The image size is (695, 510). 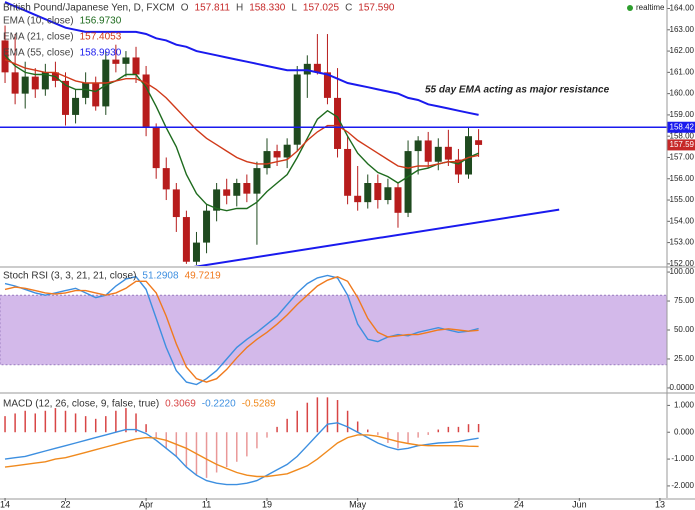 What do you see at coordinates (38, 21) in the screenshot?
I see `legend-name: EMA (10, close)` at bounding box center [38, 21].